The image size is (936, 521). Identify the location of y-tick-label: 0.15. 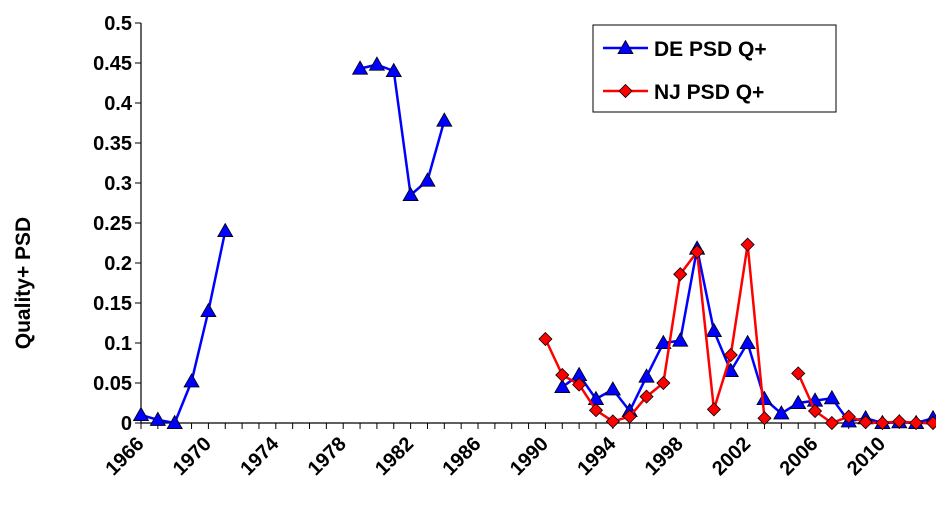
(112, 304).